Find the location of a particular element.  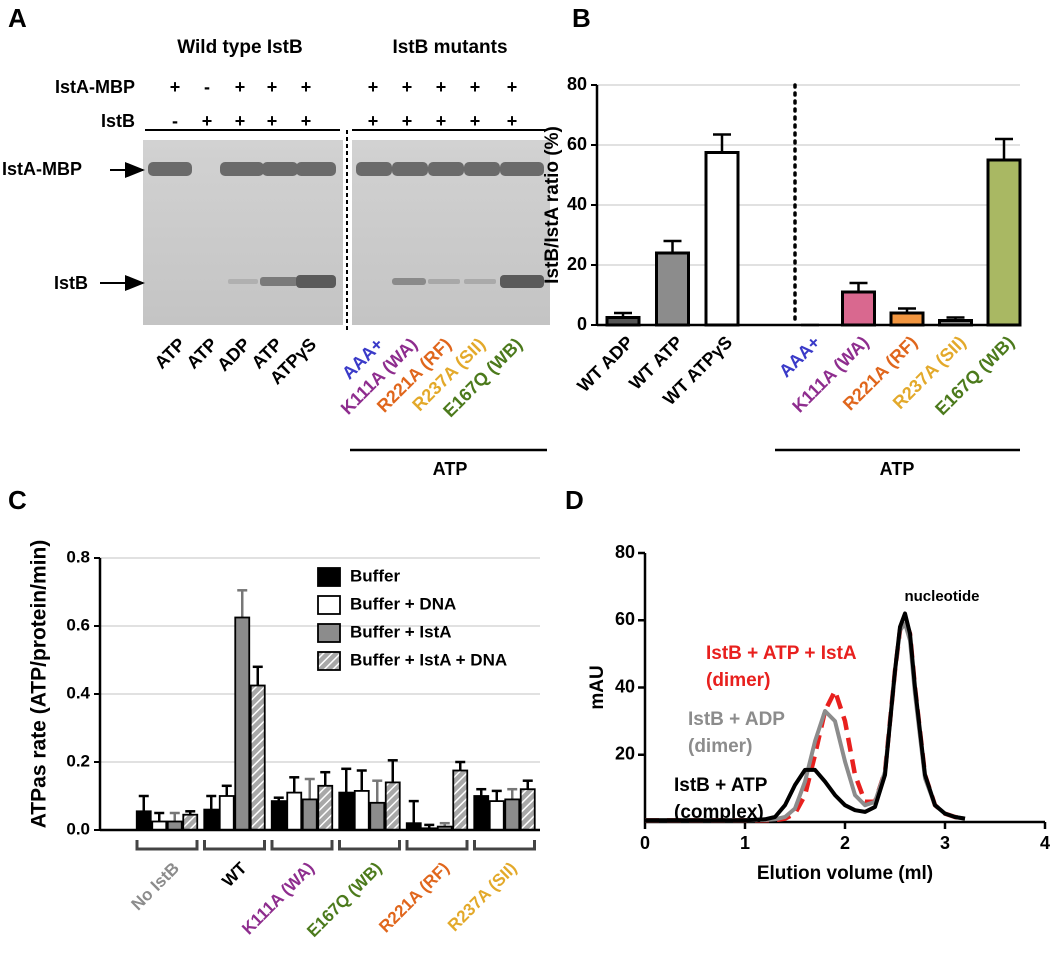

legend-label: Buffer + IstA + DNA is located at coordinates (428, 659).